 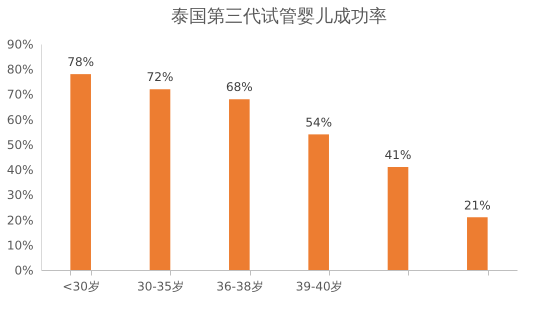 I want to click on data-label: 68%, so click(x=239, y=87).